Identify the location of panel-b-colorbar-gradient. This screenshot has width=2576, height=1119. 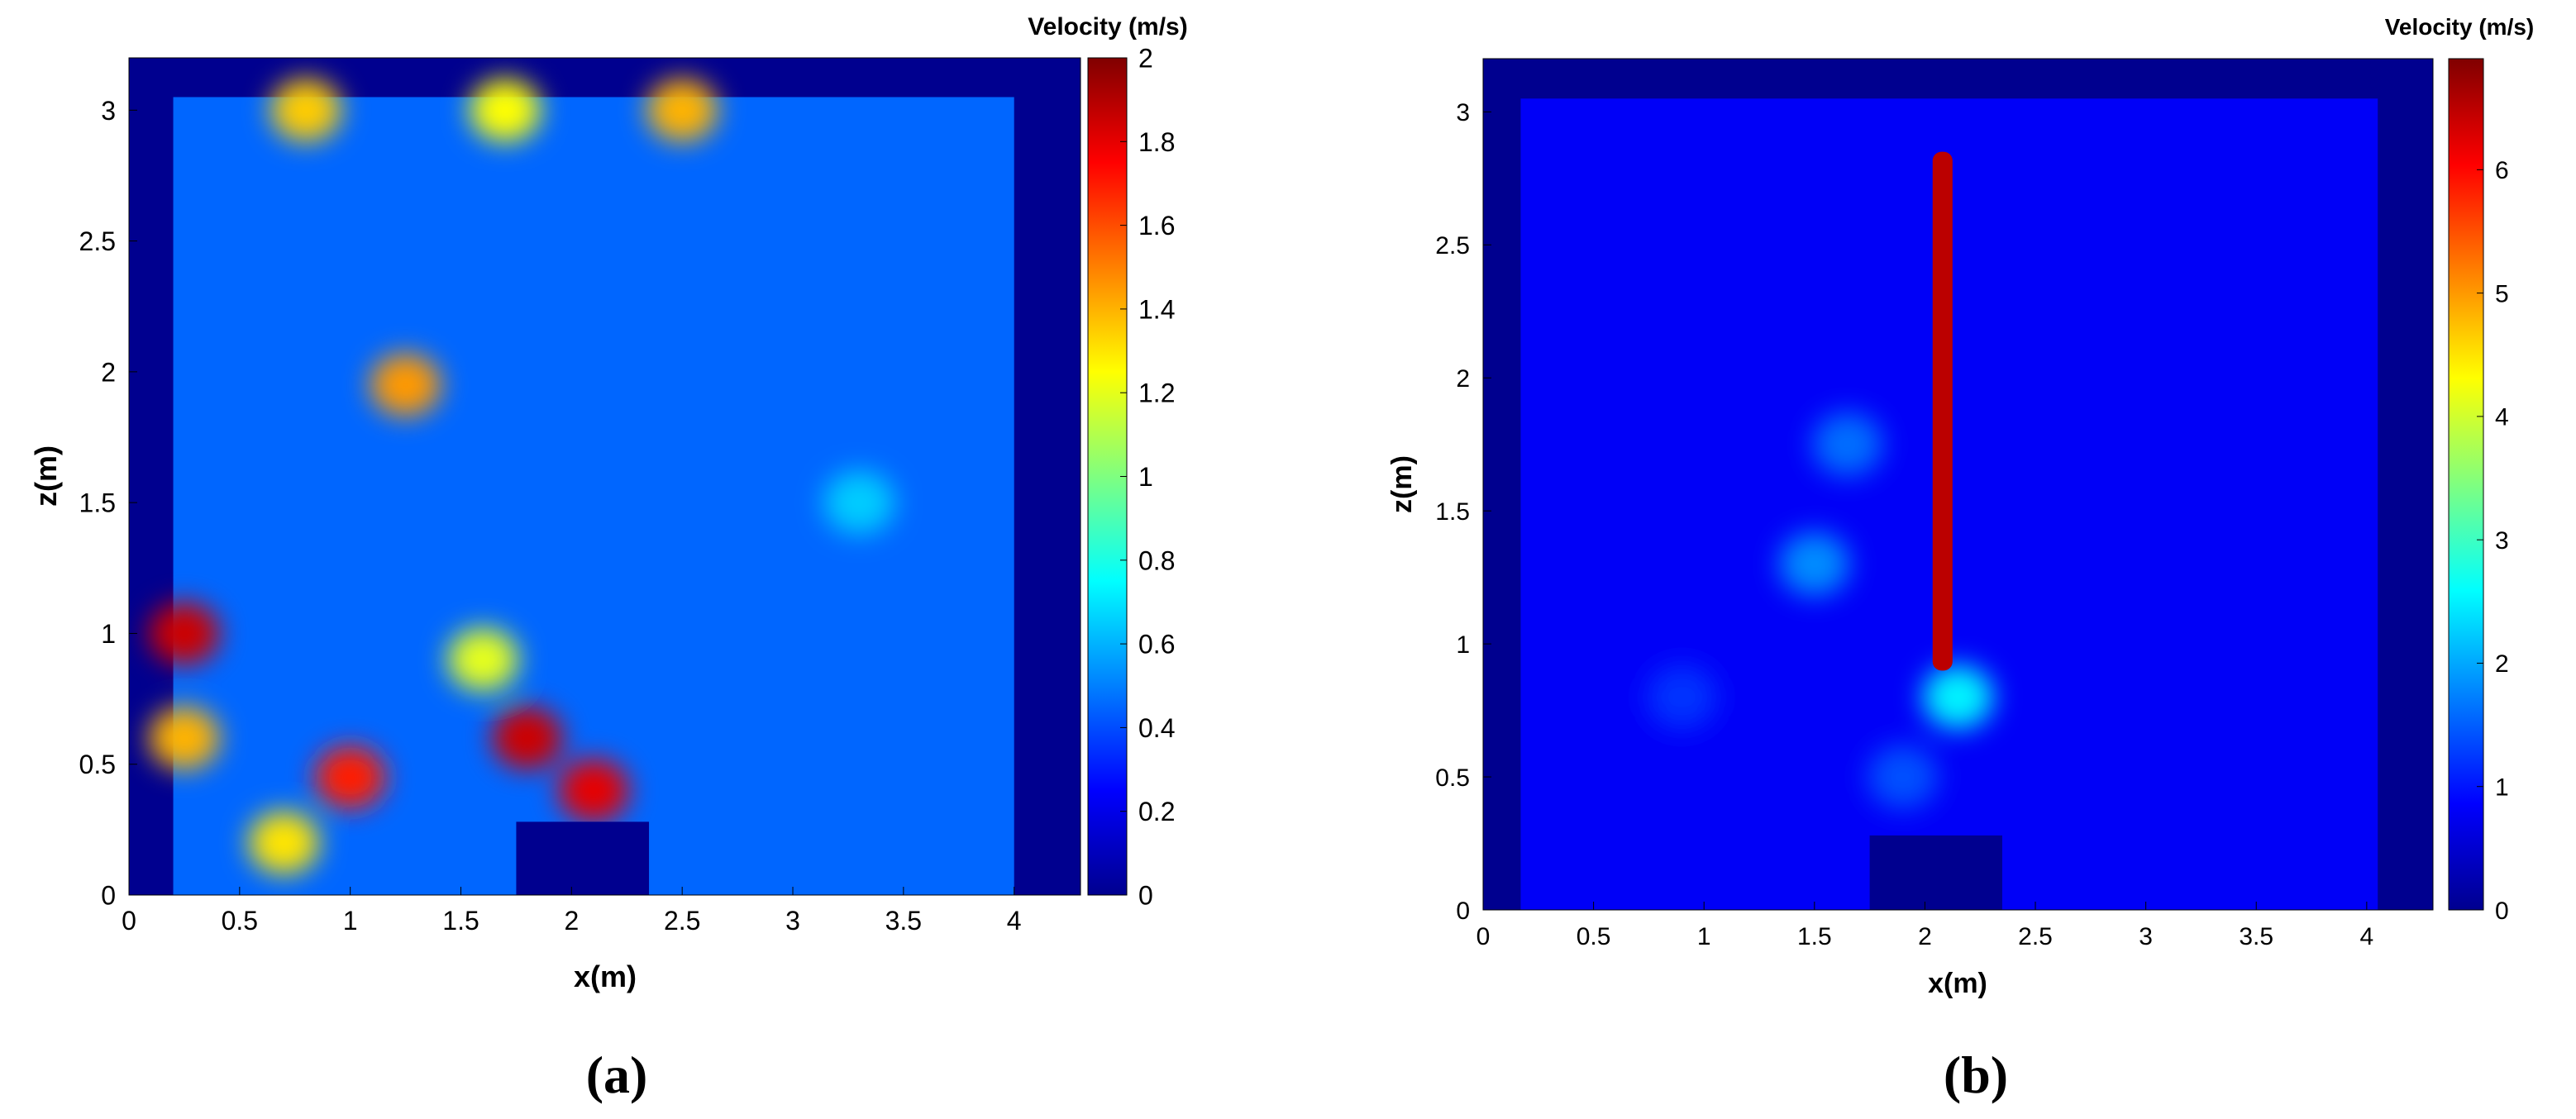
(2466, 485).